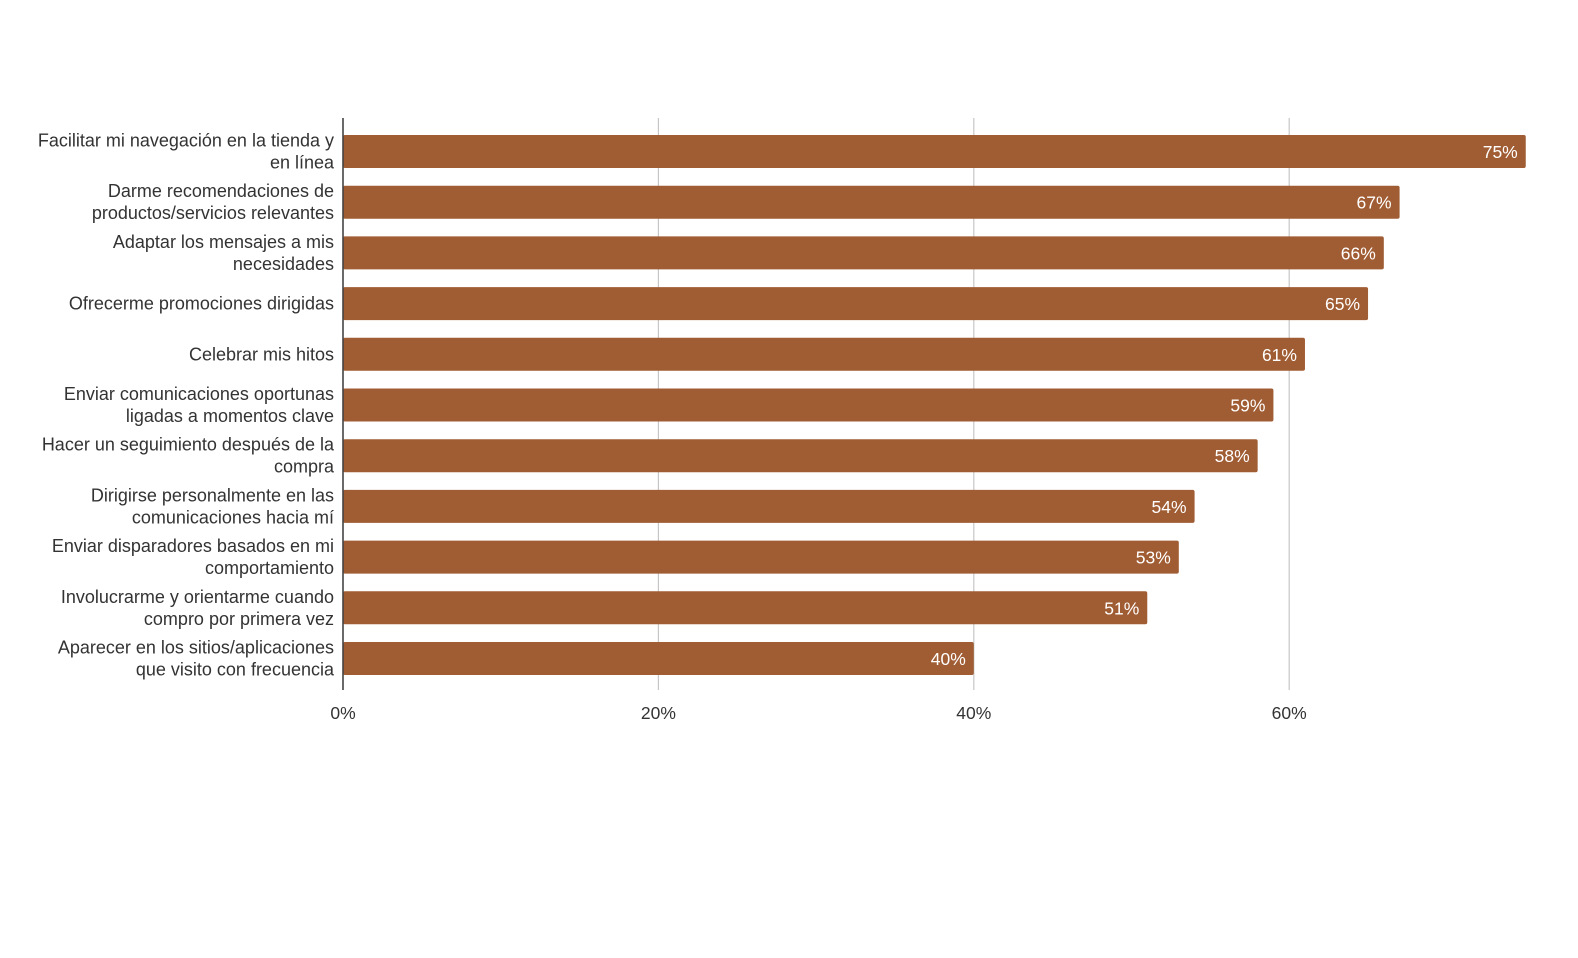 The width and height of the screenshot is (1578, 958). What do you see at coordinates (948, 659) in the screenshot?
I see `bar-value-label: 40%` at bounding box center [948, 659].